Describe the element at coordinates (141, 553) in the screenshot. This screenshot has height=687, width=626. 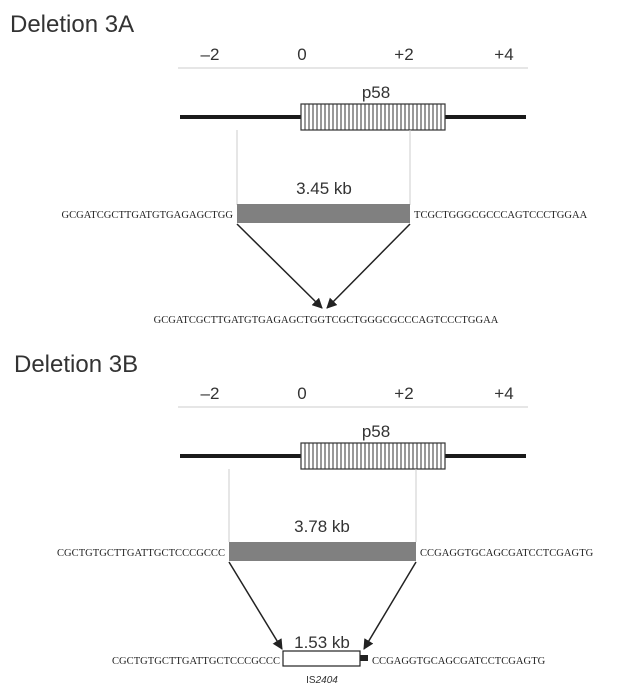
I see `left-flank-sequence: CGCTGTGCTTGATTGCTCCCGCCC` at that location.